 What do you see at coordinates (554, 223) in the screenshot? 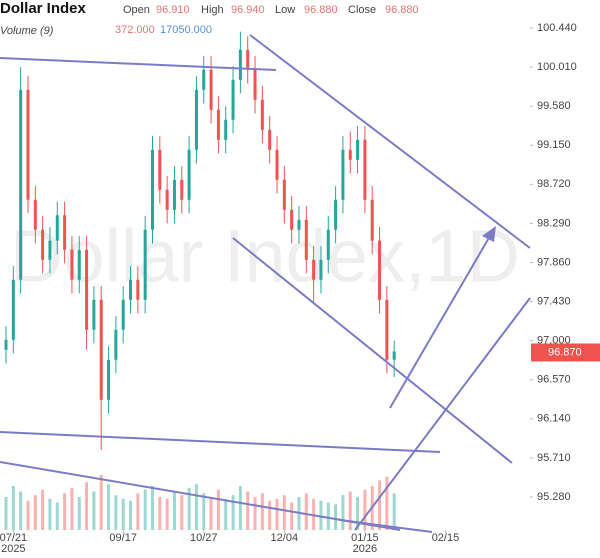
I see `y-tick-label: 98.290` at bounding box center [554, 223].